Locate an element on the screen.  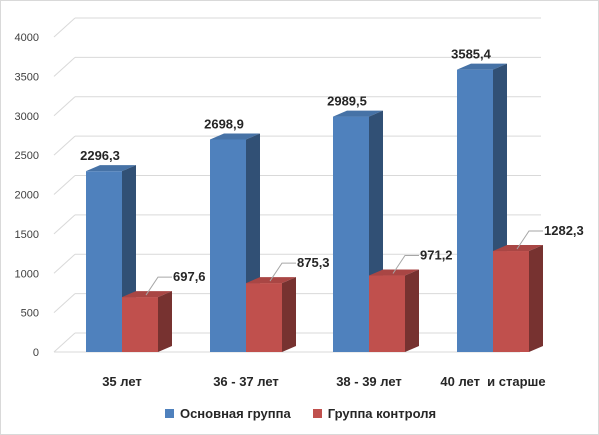
bar-s1-c1 is located at coordinates (264, 317).